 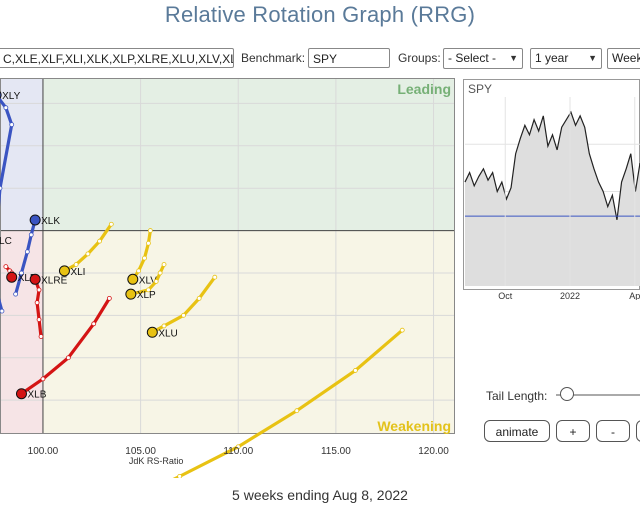 What do you see at coordinates (424, 89) in the screenshot?
I see `leading-label: Leading` at bounding box center [424, 89].